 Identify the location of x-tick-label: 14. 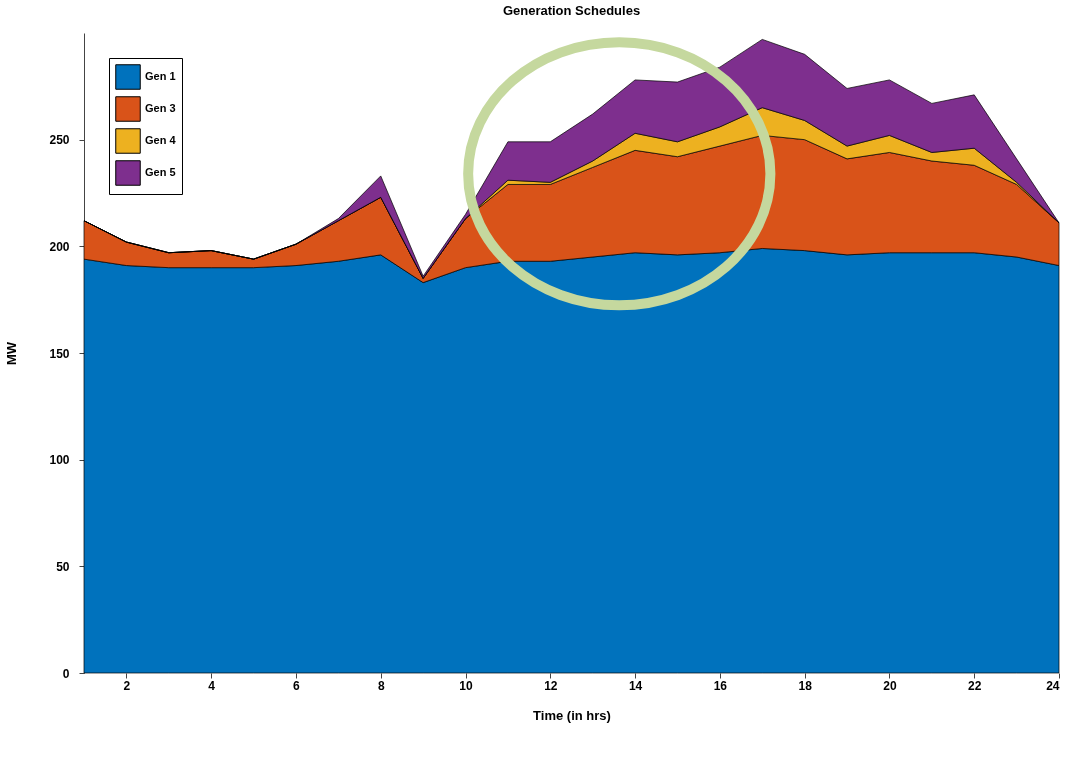
(635, 685).